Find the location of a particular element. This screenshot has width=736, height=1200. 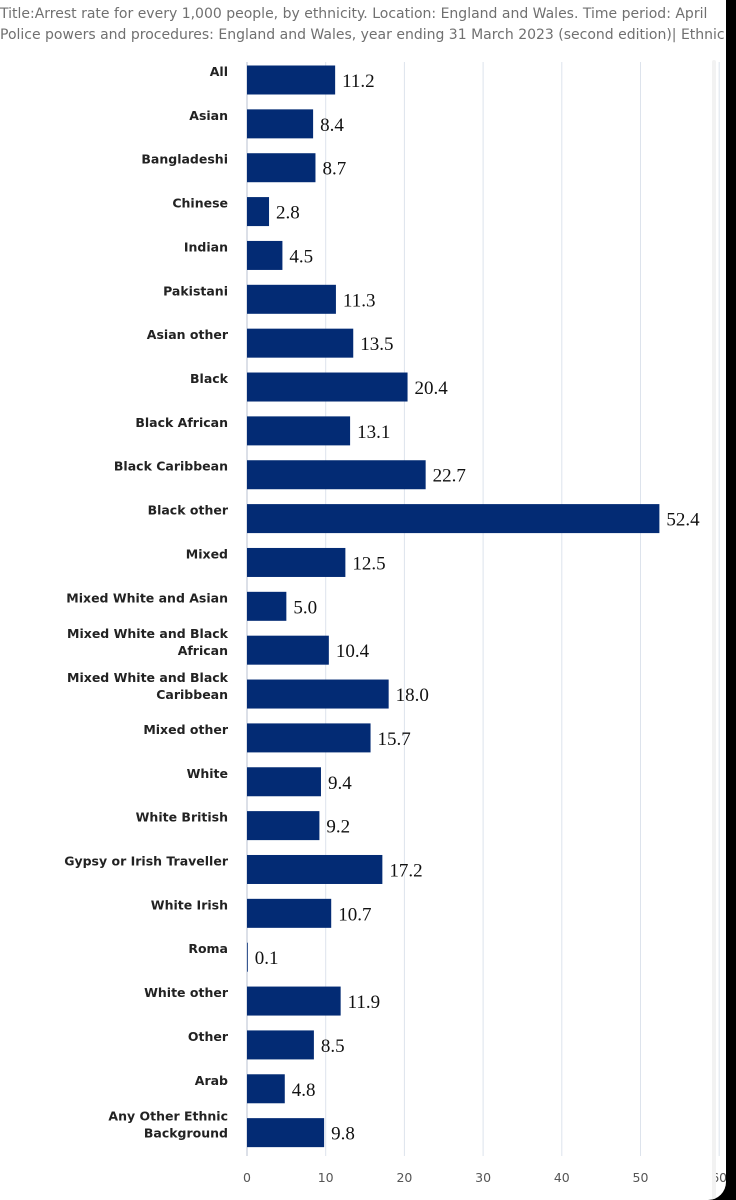

scroll-track is located at coordinates (714, 630).